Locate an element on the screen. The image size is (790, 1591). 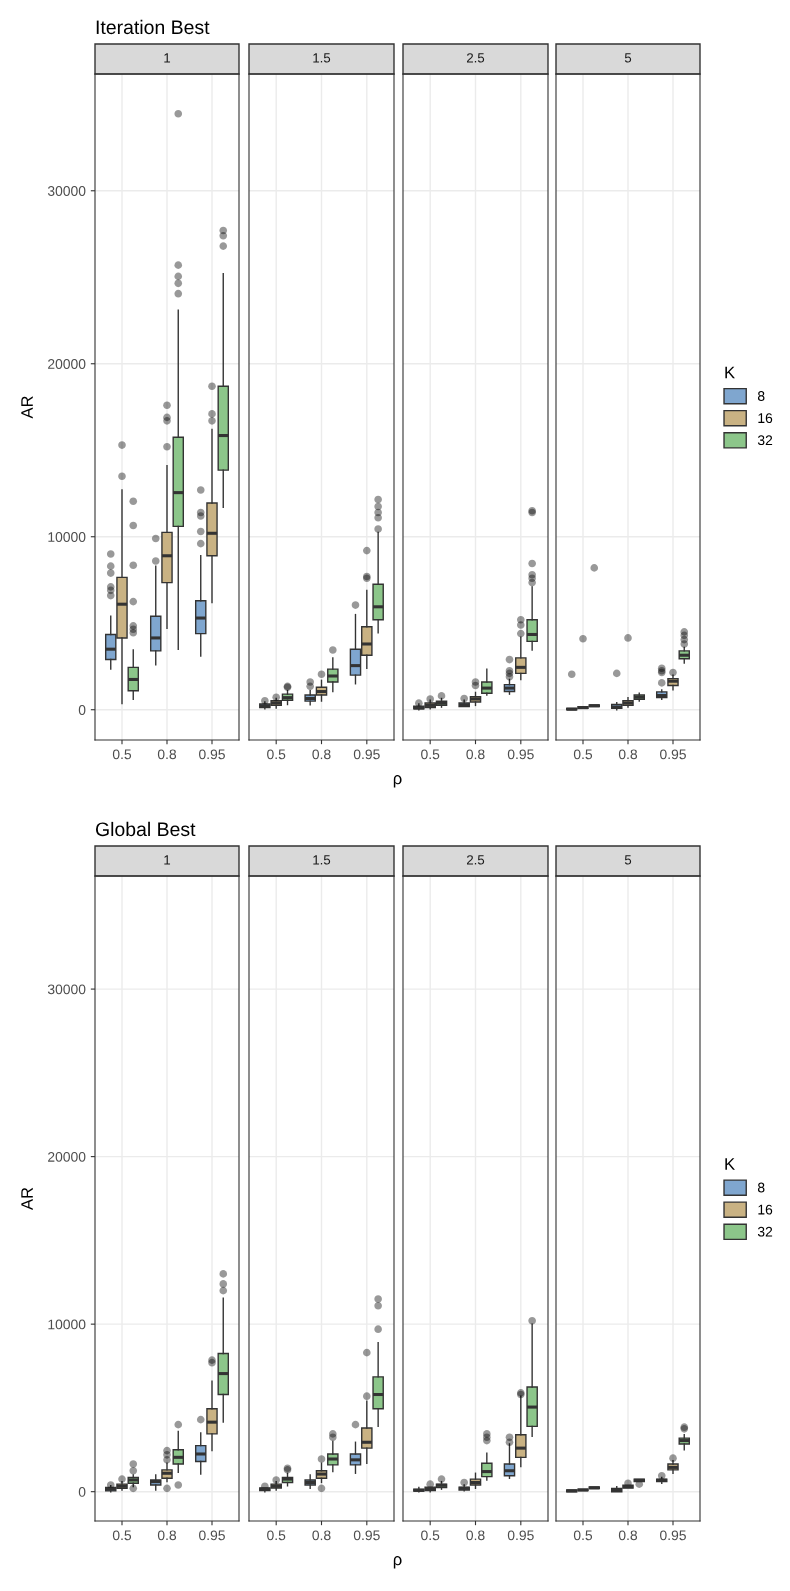
chart-title: Iteration Best is located at coordinates (153, 27).